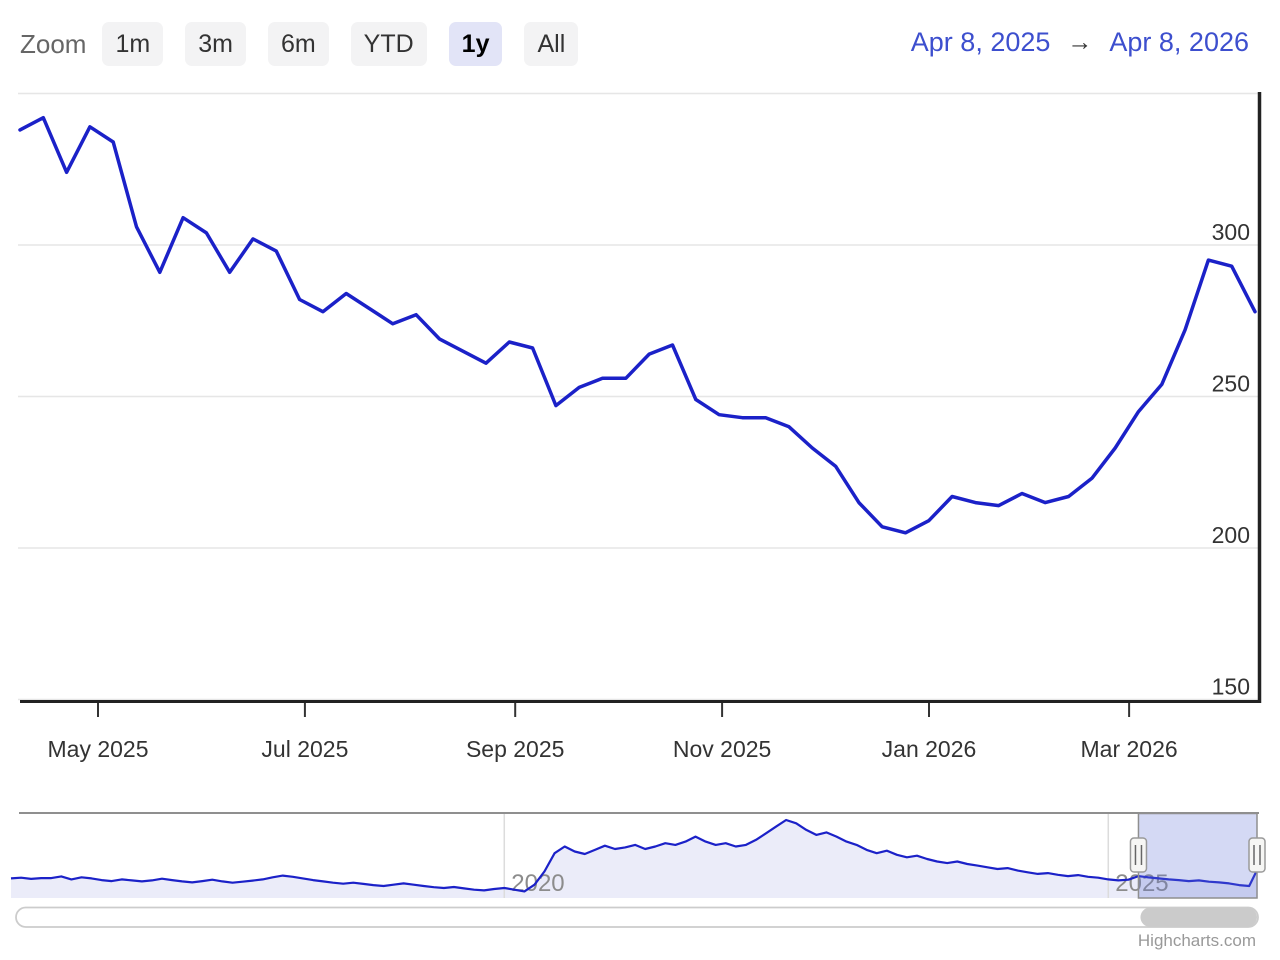  What do you see at coordinates (1257, 855) in the screenshot?
I see `navigator-handle-right` at bounding box center [1257, 855].